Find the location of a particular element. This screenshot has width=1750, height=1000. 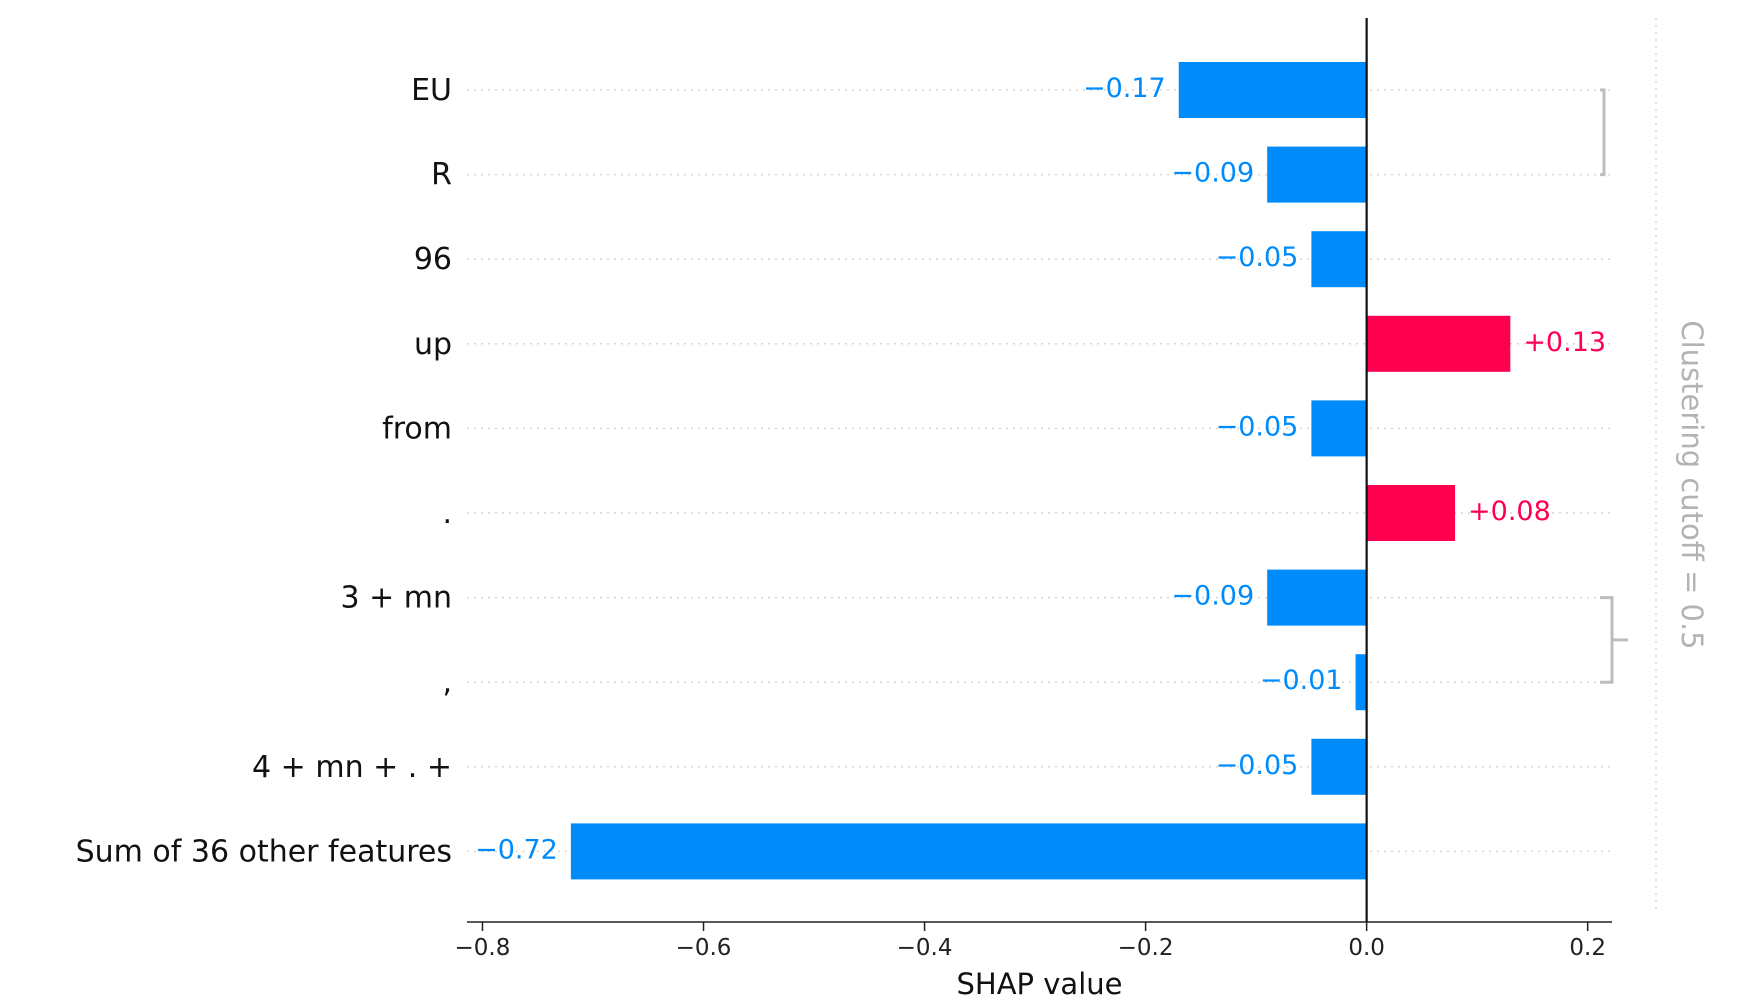

value-label-9: −0.72 is located at coordinates (516, 849).